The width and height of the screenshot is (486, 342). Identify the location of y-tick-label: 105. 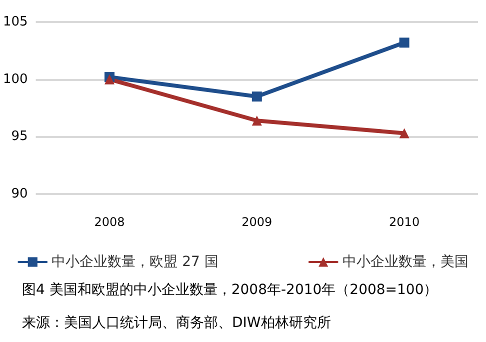
(15, 22).